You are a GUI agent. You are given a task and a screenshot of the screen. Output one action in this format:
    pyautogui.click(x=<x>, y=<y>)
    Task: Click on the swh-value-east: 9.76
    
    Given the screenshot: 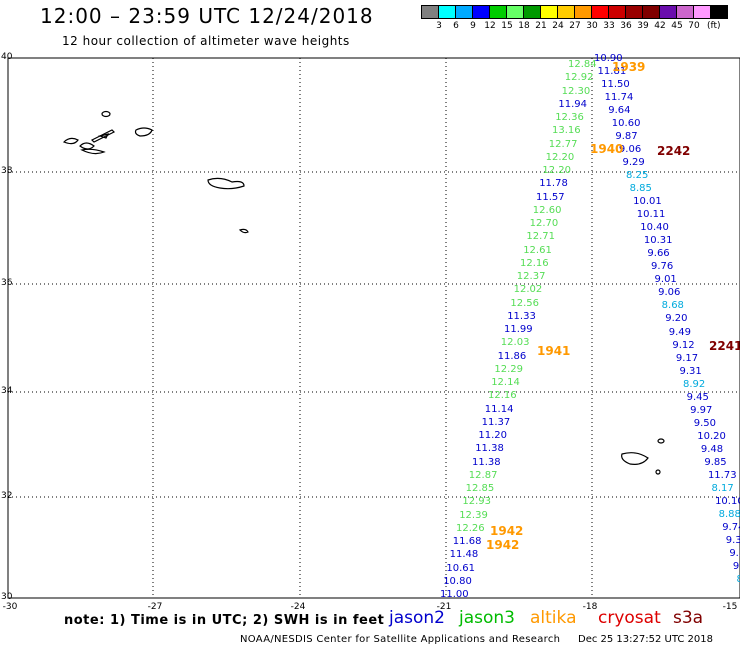 What is the action you would take?
    pyautogui.click(x=662, y=267)
    